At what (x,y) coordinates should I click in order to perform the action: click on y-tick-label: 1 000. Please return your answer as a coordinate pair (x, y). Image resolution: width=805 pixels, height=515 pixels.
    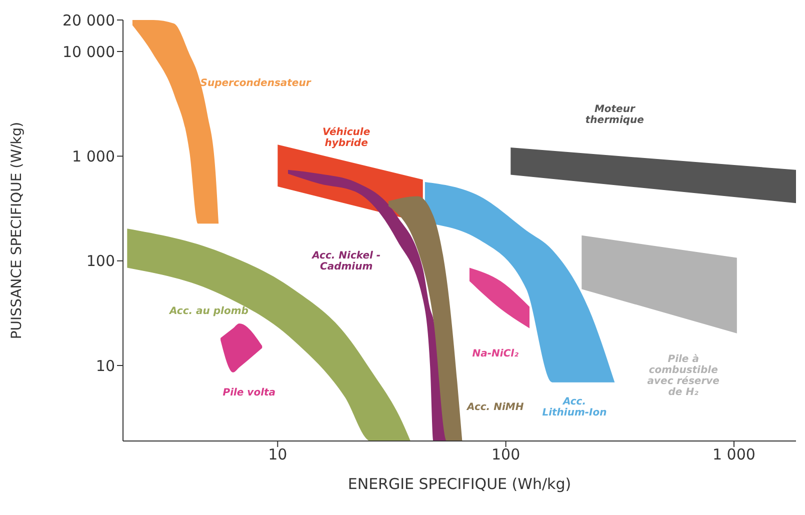
    Looking at the image, I should click on (93, 157).